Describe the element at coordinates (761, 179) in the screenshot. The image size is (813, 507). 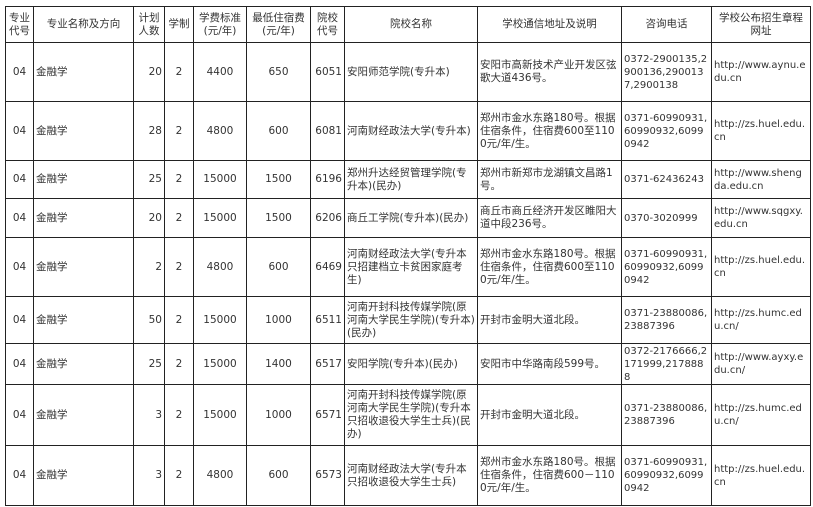
I see `cell-website: http://www.shengda.edu.cn` at that location.